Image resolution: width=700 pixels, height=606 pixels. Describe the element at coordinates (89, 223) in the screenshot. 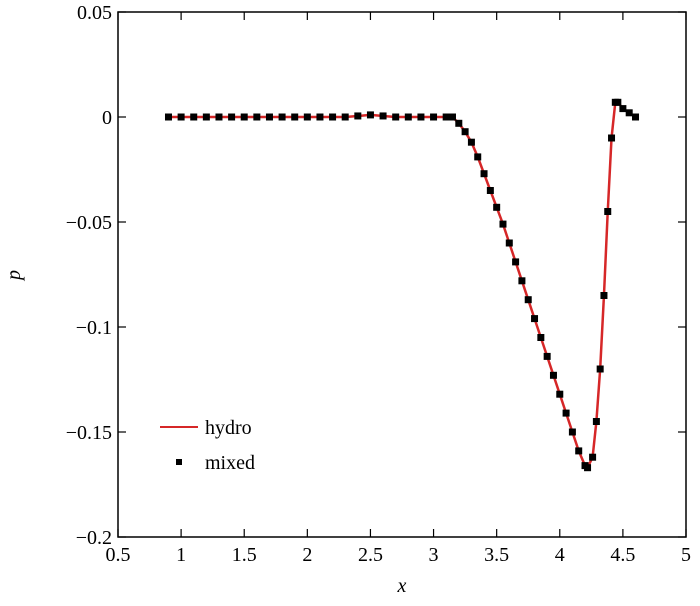

I see `y-tick-label: −0.05` at that location.